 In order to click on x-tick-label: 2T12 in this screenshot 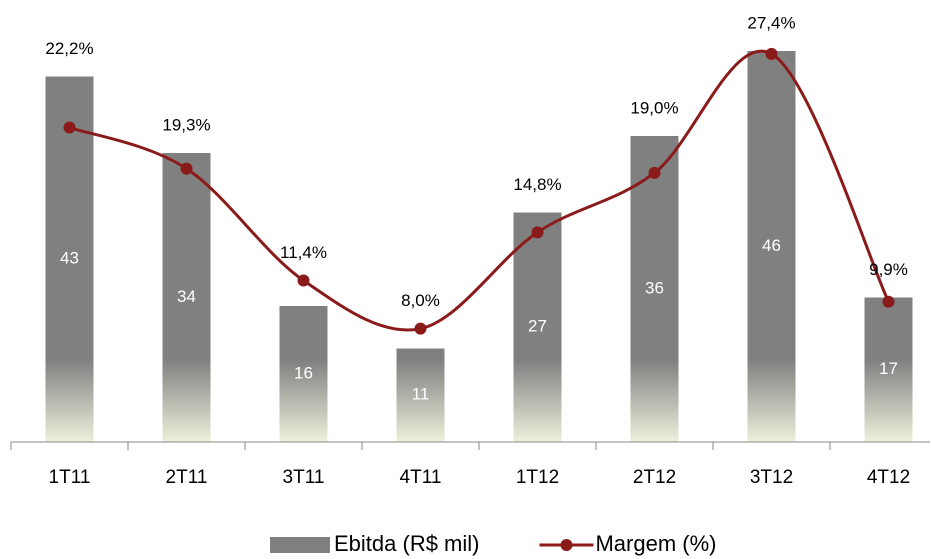, I will do `click(654, 477)`.